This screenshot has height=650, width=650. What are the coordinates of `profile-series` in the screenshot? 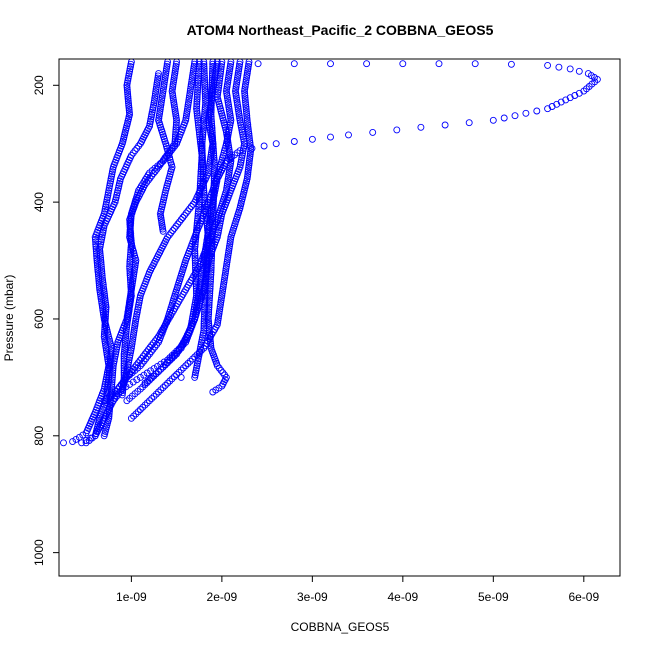 It's located at (111, 258).